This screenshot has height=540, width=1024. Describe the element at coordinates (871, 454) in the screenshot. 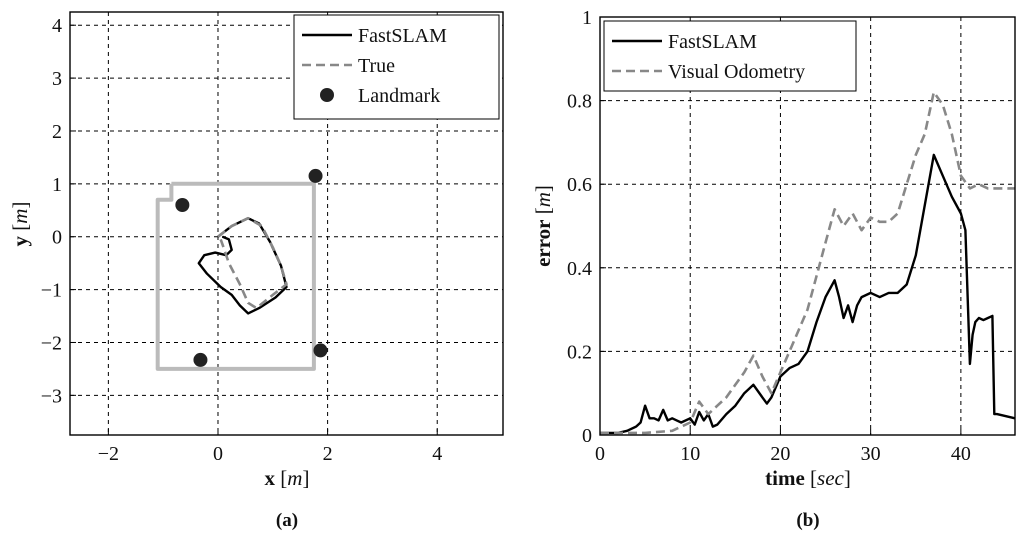

I see `panel-b-xtick-label-3: 30` at that location.